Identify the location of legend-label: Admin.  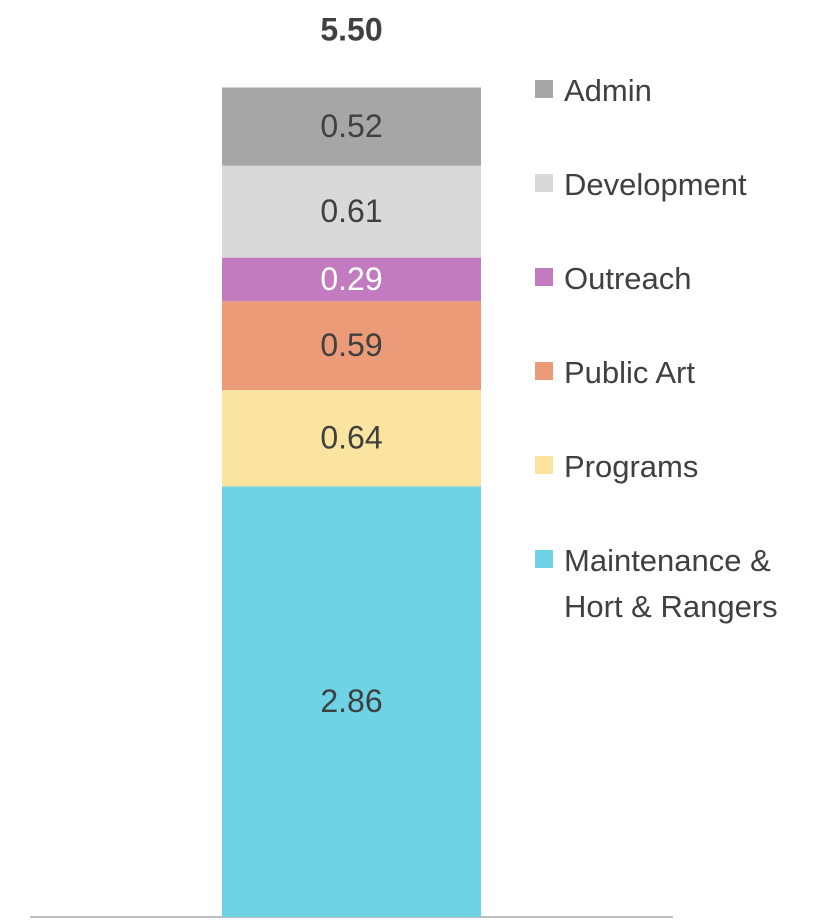
(608, 90).